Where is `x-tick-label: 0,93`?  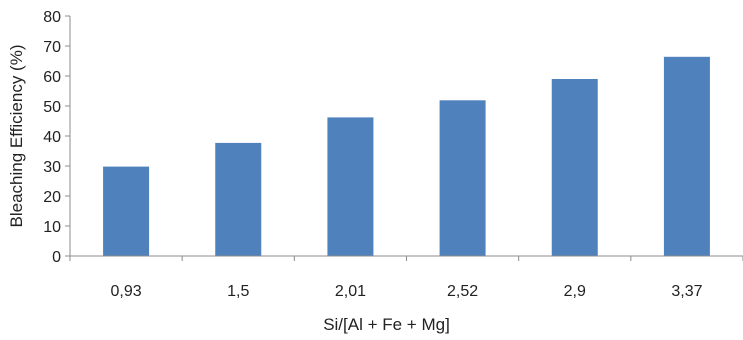
x-tick-label: 0,93 is located at coordinates (126, 291).